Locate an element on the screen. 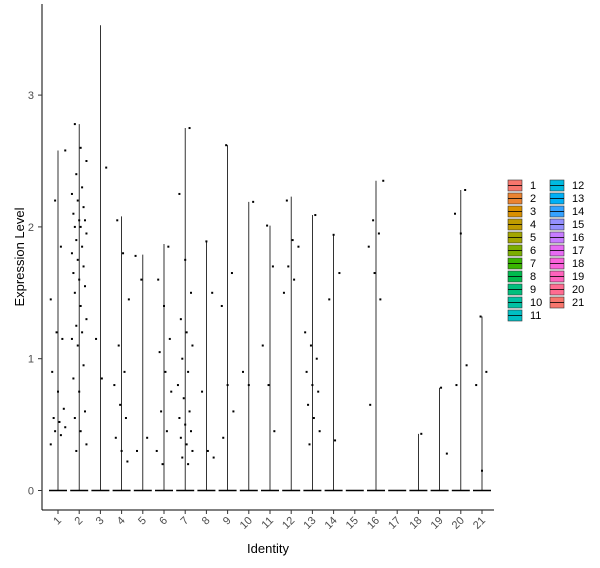  legend-label-19: 19 is located at coordinates (578, 277).